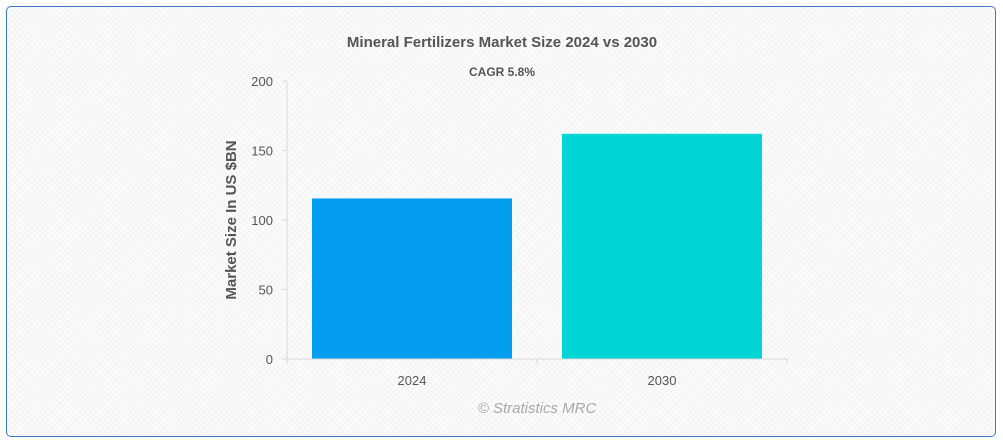  I want to click on x-tick-label-2030: 2030, so click(662, 380).